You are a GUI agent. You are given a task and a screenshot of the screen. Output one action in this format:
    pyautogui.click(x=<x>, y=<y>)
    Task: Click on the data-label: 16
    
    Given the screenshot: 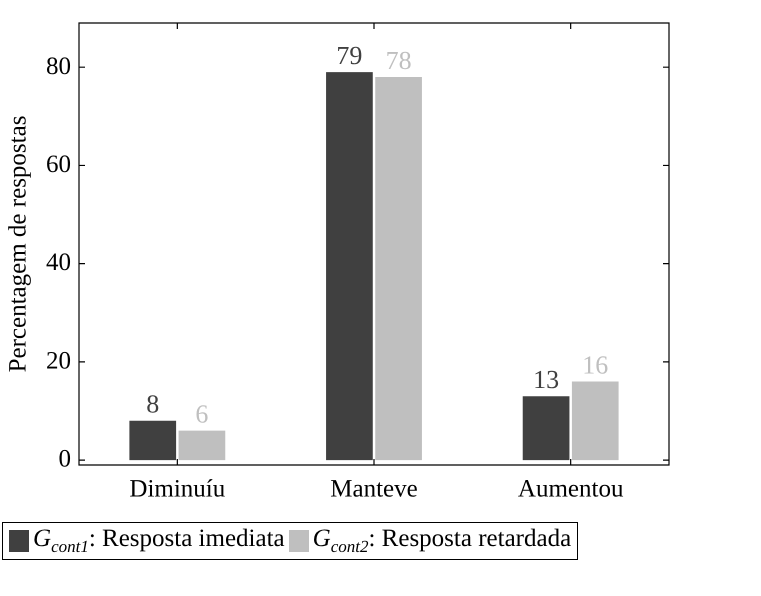 What is the action you would take?
    pyautogui.click(x=595, y=365)
    